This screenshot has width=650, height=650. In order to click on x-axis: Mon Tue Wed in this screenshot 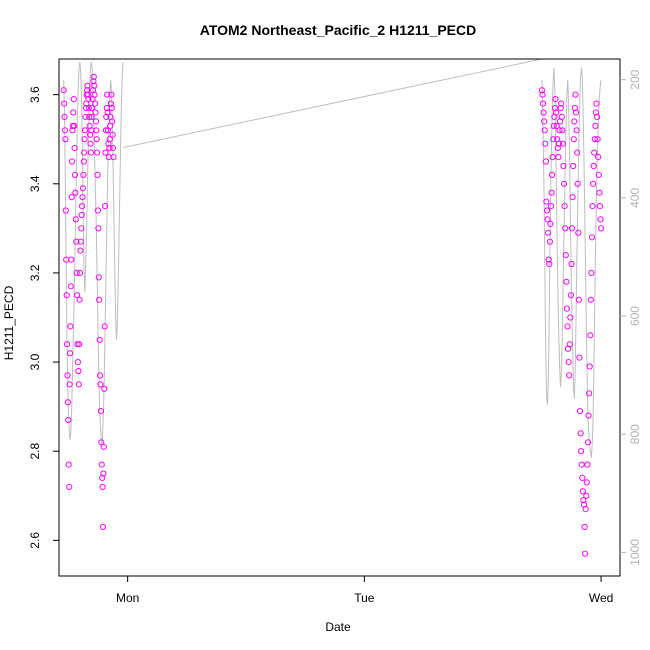, I will do `click(364, 590)`.